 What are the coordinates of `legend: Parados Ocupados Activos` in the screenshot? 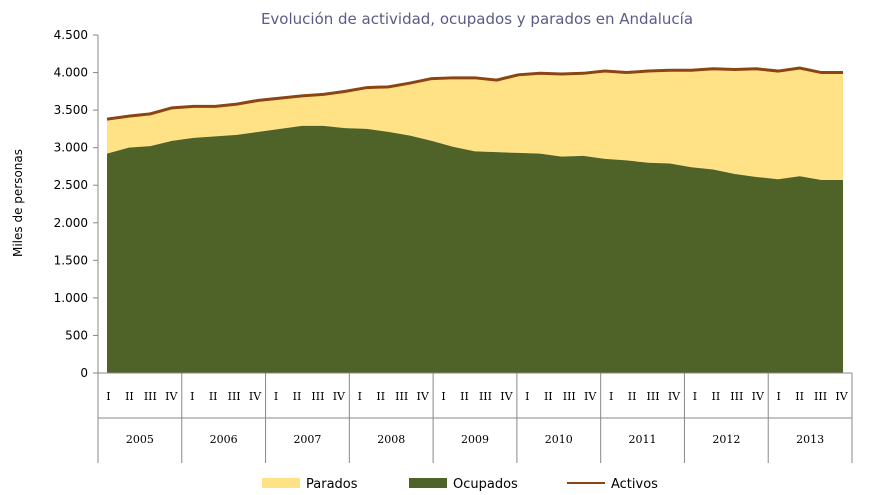 It's located at (460, 484).